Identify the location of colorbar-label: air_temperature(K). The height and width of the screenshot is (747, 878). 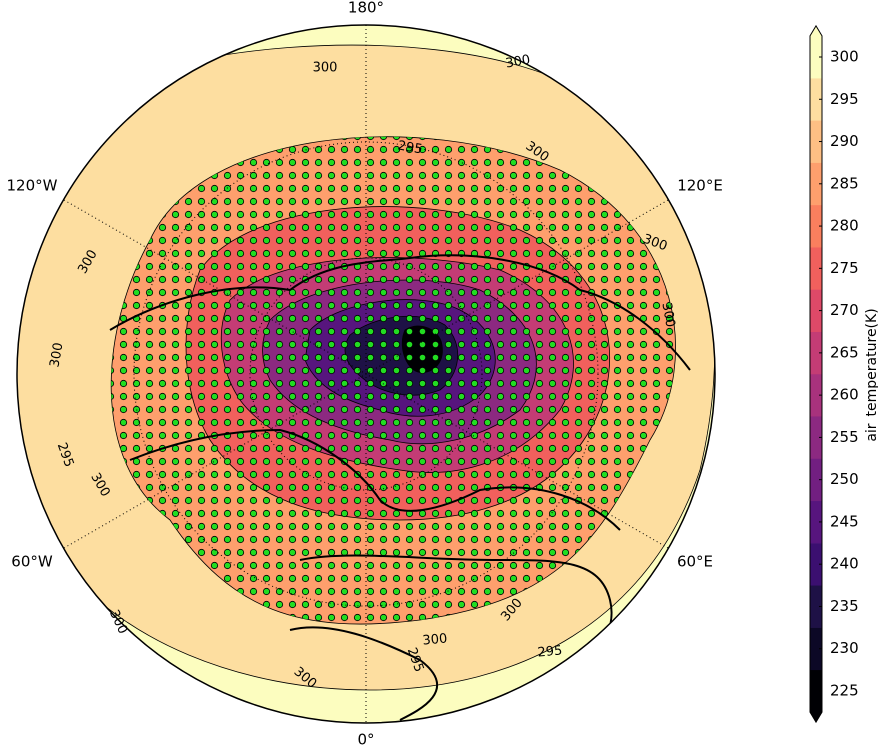
(871, 374).